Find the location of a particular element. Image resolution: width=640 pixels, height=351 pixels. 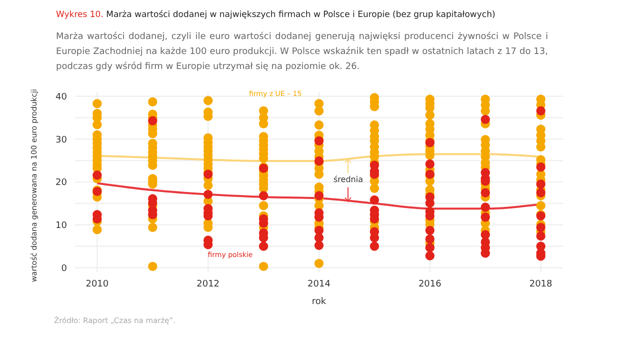

chart-title: Wykres 10. Marża wartości dodanej w największych firmach w Polsce i Europie (bez grup kapitałowych) is located at coordinates (276, 15).